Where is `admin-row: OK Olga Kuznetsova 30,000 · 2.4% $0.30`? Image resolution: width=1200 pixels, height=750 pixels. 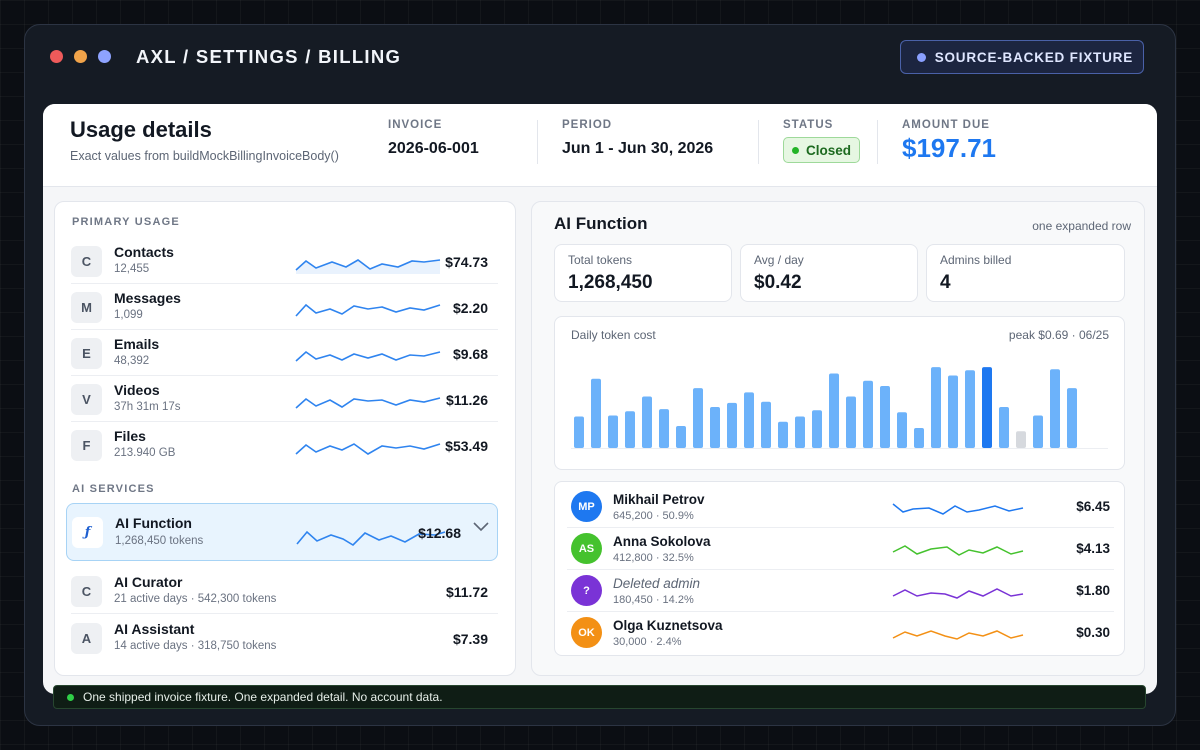
admin-row: OK Olga Kuznetsova 30,000 · 2.4% $0.30 is located at coordinates (840, 633).